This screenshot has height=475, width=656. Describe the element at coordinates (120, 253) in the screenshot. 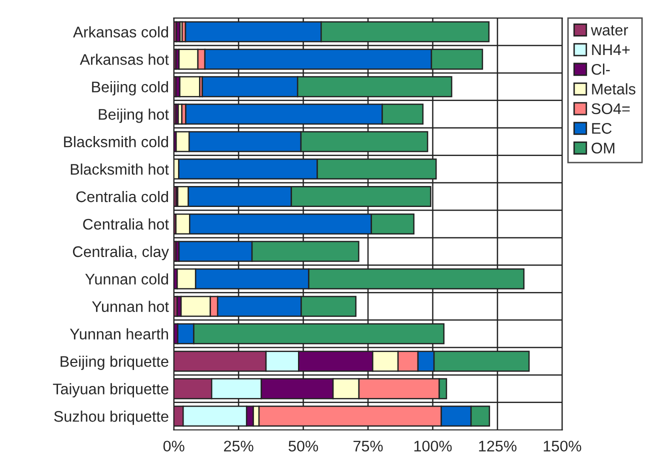

I see `y-tick-label: Centralia, clay` at that location.